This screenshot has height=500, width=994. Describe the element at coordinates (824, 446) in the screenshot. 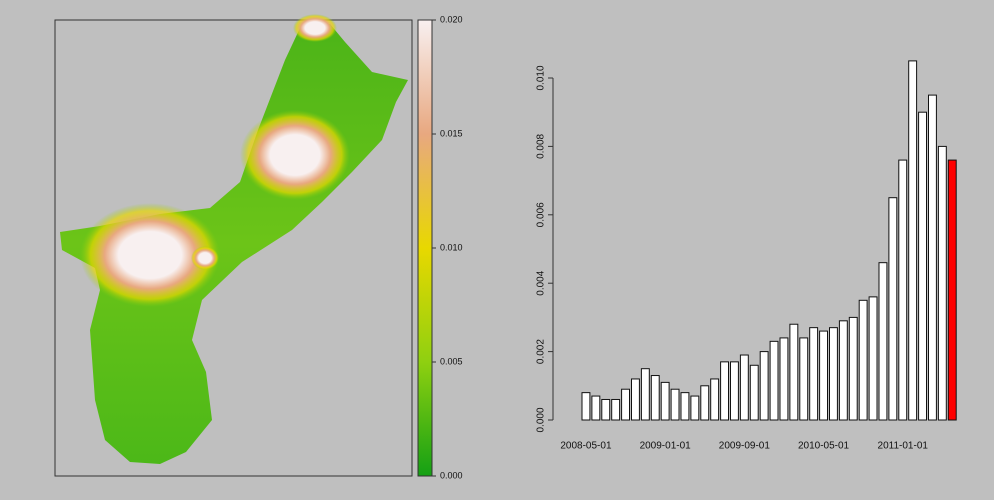

I see `x-tick-label: 2010-05-01` at that location.